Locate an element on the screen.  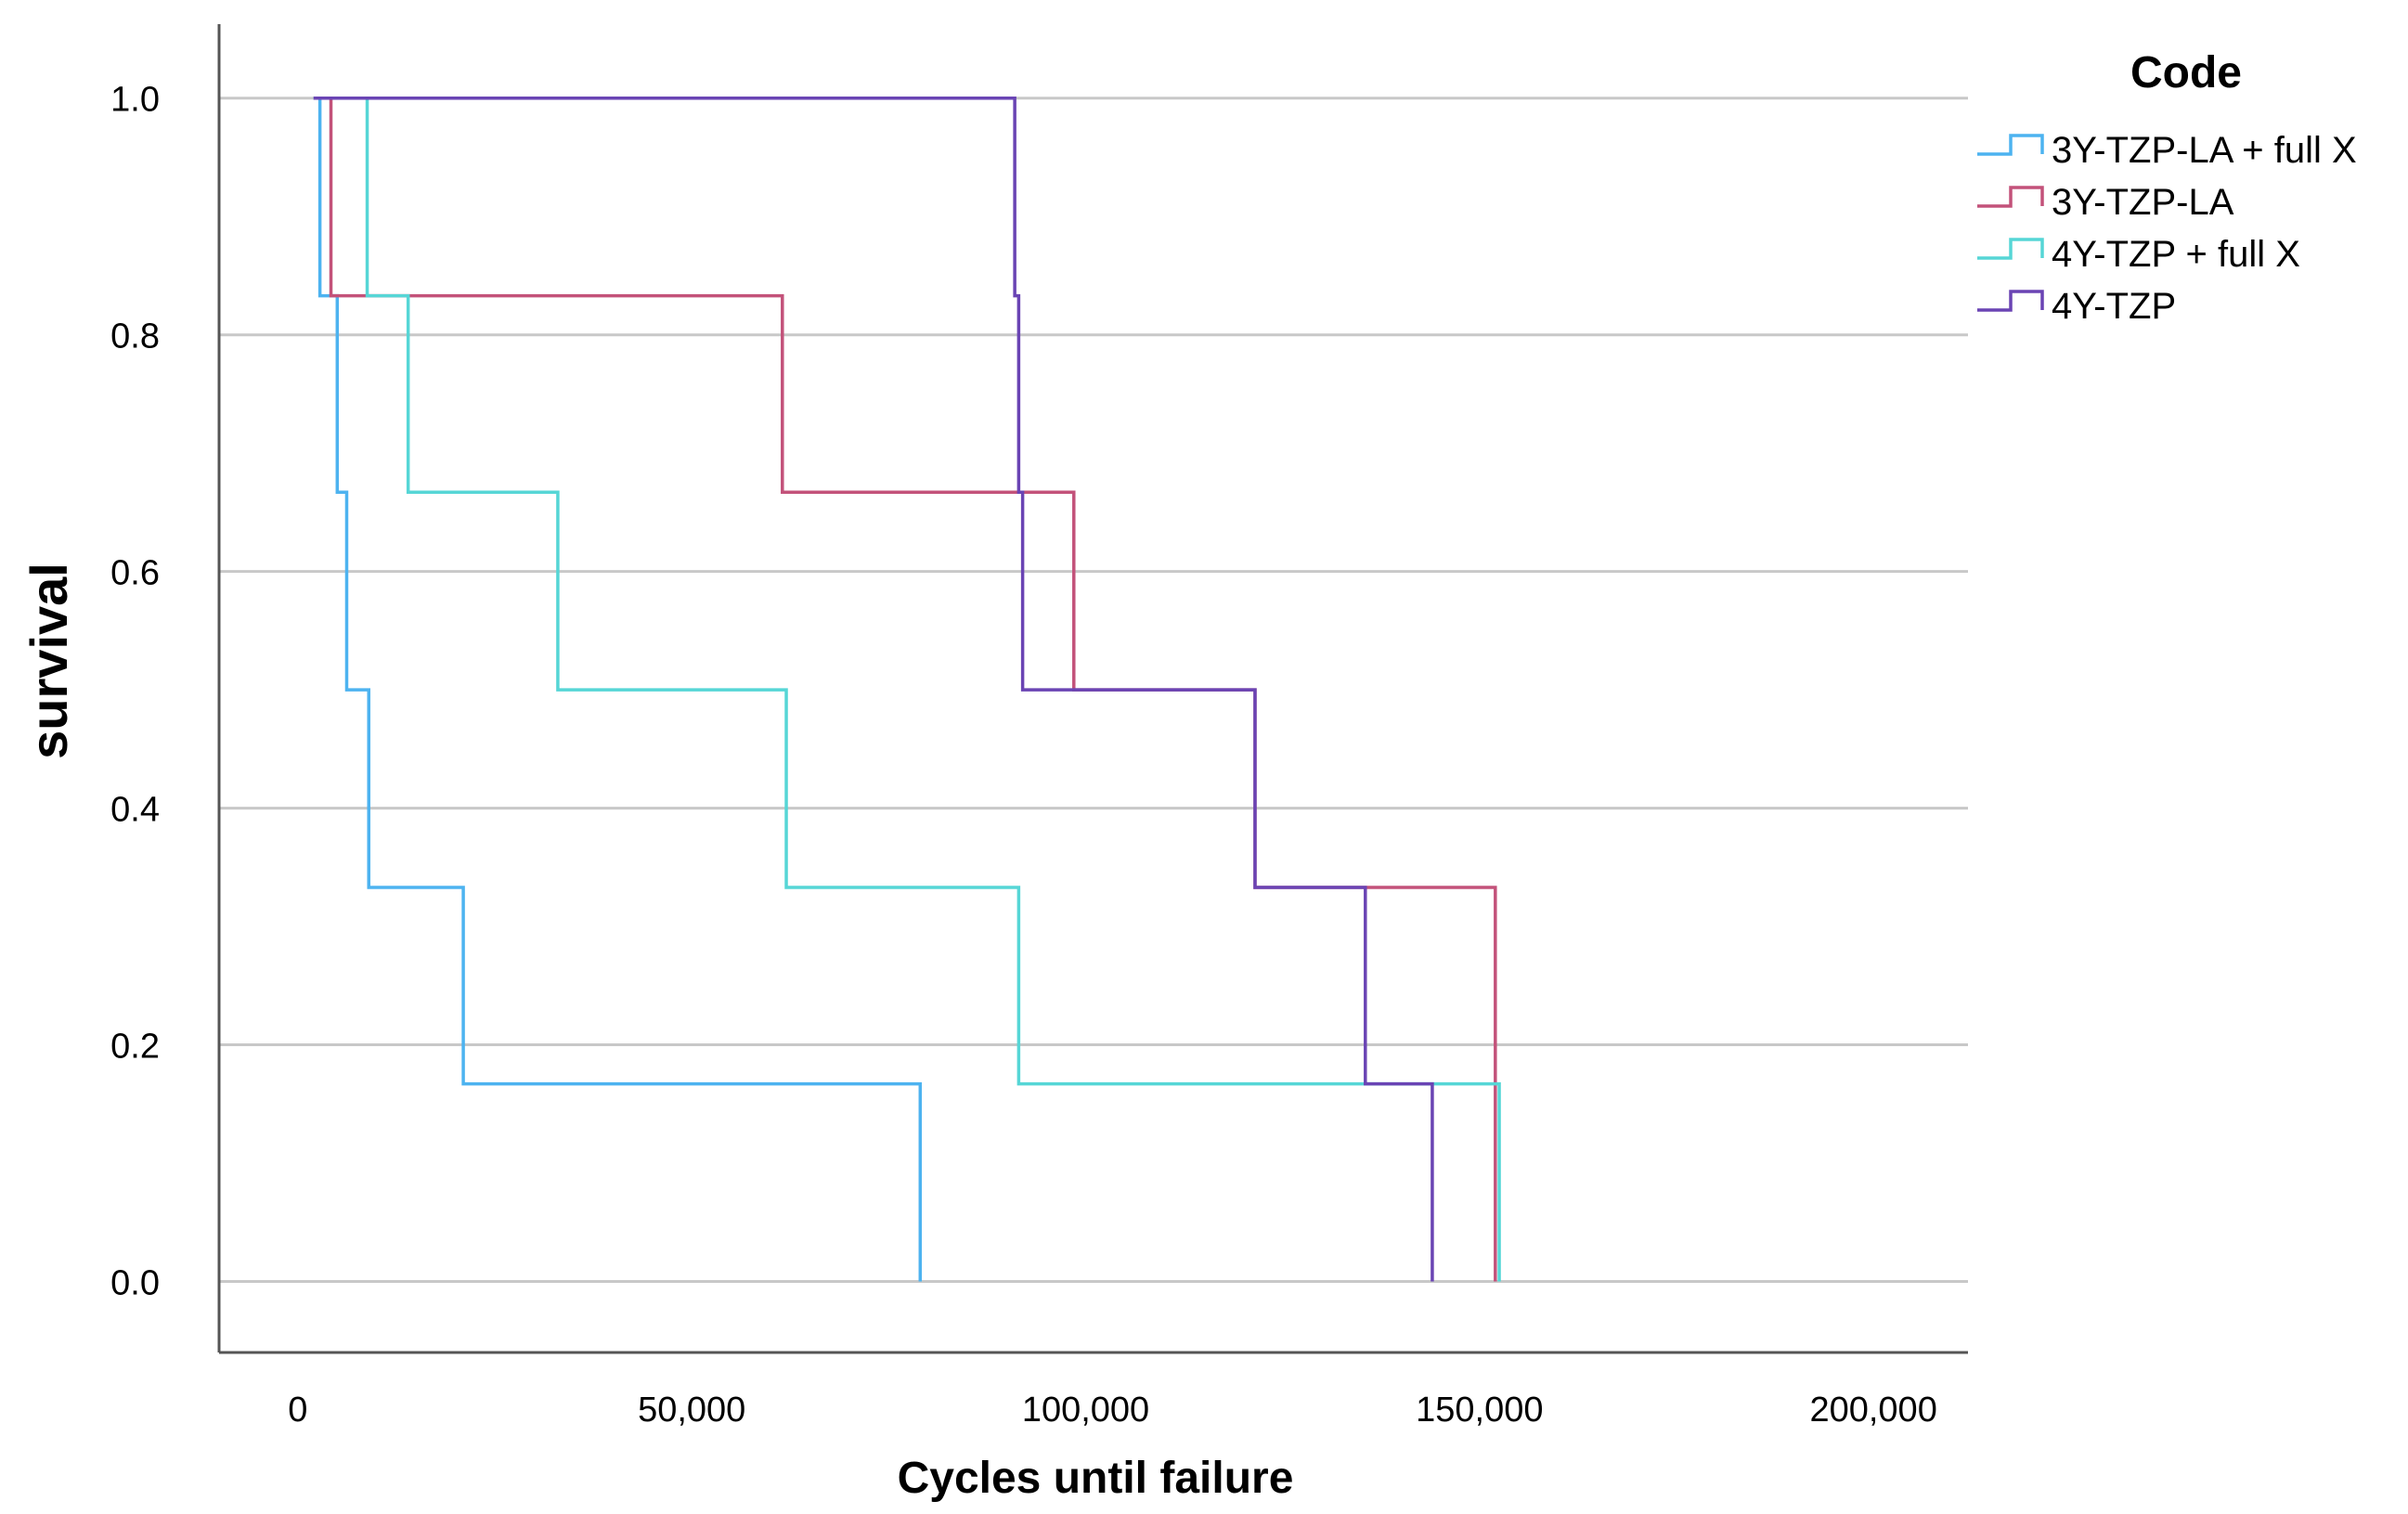
y-tick-label: 0.6 is located at coordinates (135, 574).